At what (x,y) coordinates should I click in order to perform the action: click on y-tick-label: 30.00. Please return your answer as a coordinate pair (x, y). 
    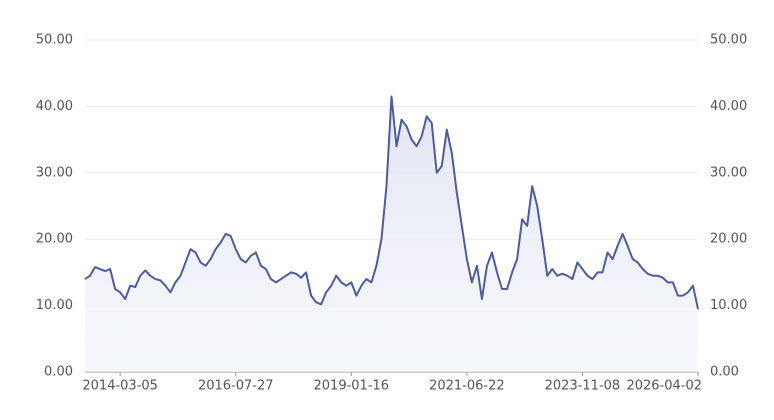
    Looking at the image, I should click on (54, 172).